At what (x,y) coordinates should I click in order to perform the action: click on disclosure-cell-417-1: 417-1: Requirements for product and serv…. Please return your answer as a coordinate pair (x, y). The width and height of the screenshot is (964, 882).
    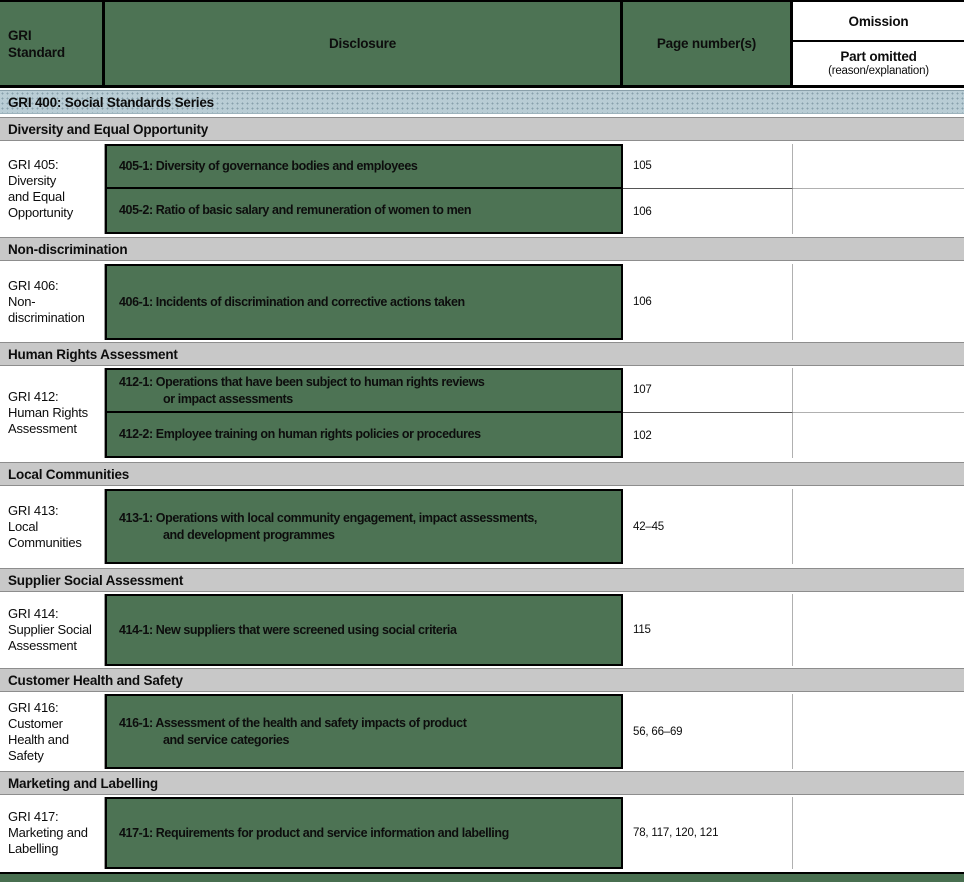
    Looking at the image, I should click on (364, 833).